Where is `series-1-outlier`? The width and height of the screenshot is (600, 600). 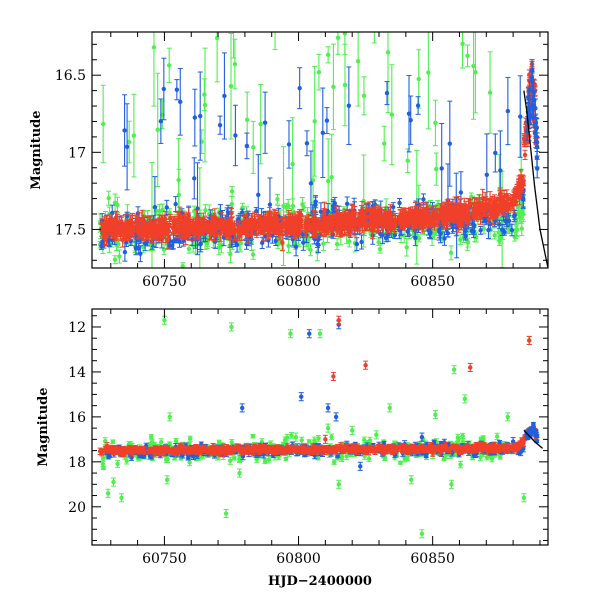 series-1-outlier is located at coordinates (242, 408).